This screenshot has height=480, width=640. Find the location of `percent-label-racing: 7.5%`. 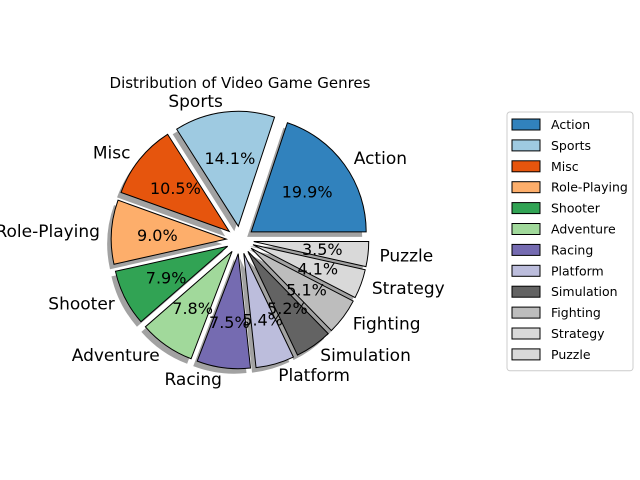

percent-label-racing: 7.5% is located at coordinates (229, 322).